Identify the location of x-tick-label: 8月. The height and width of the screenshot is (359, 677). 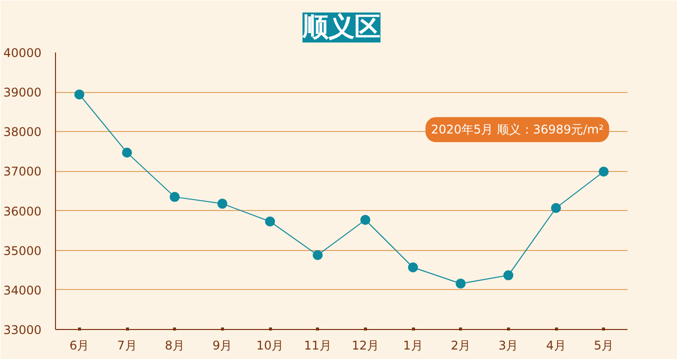
(174, 345).